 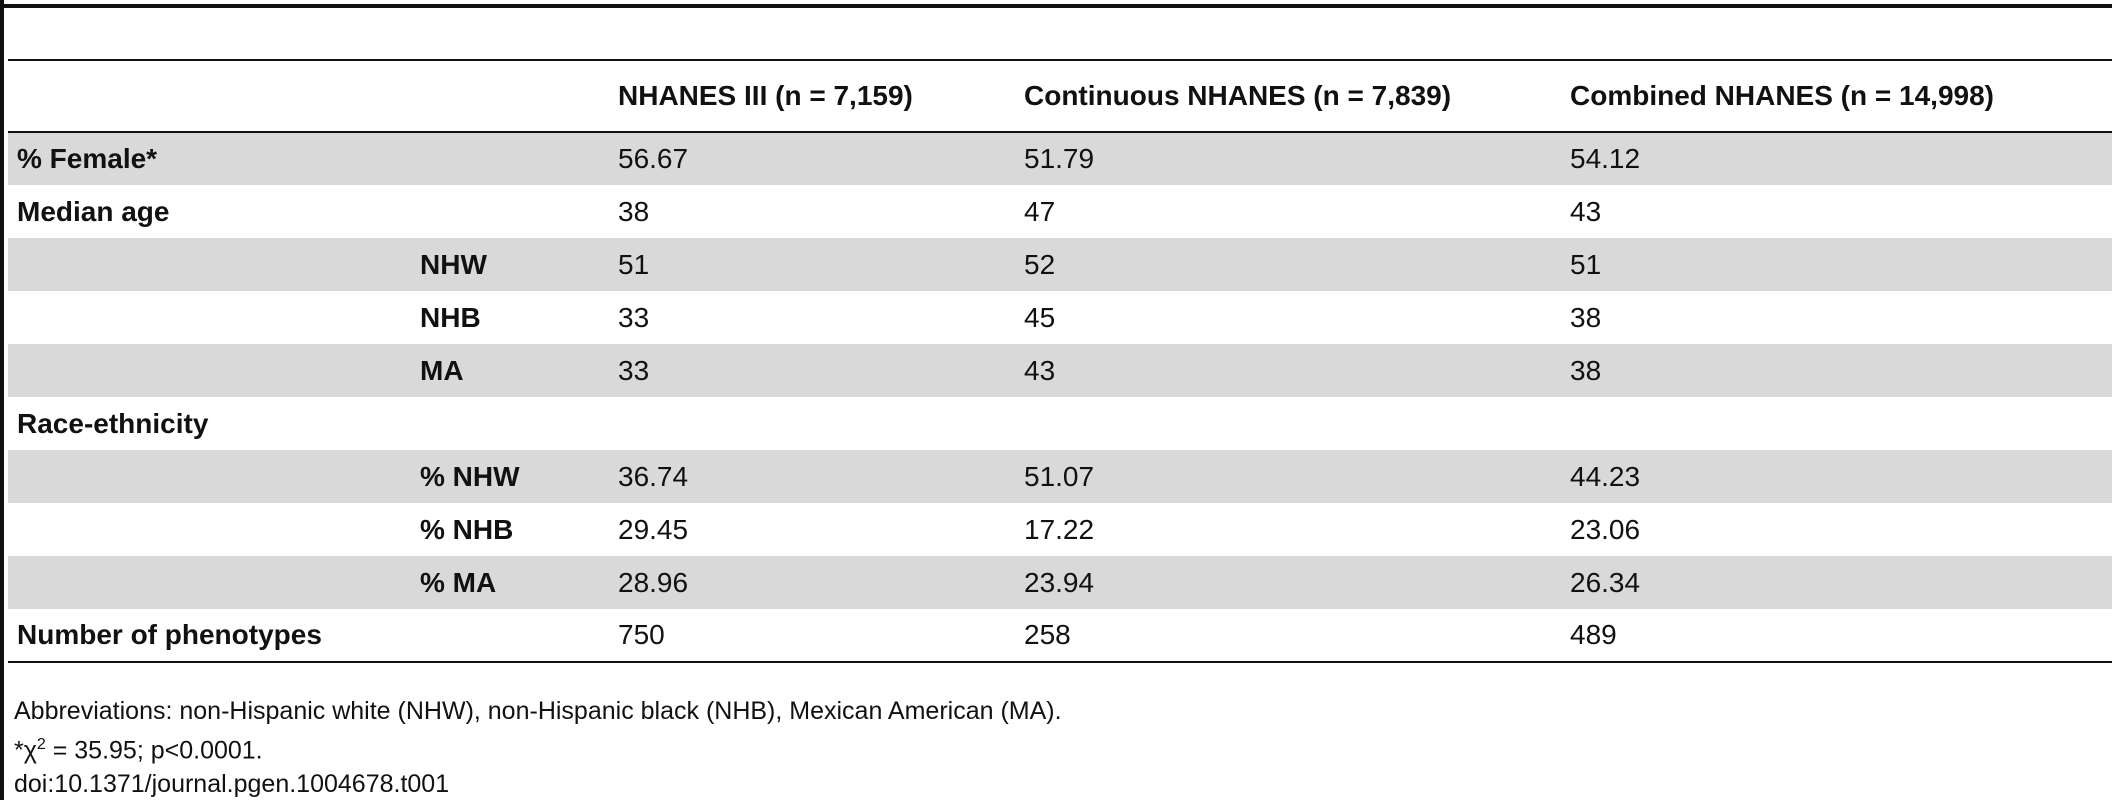 I want to click on row-label: % Female*, so click(x=87, y=158).